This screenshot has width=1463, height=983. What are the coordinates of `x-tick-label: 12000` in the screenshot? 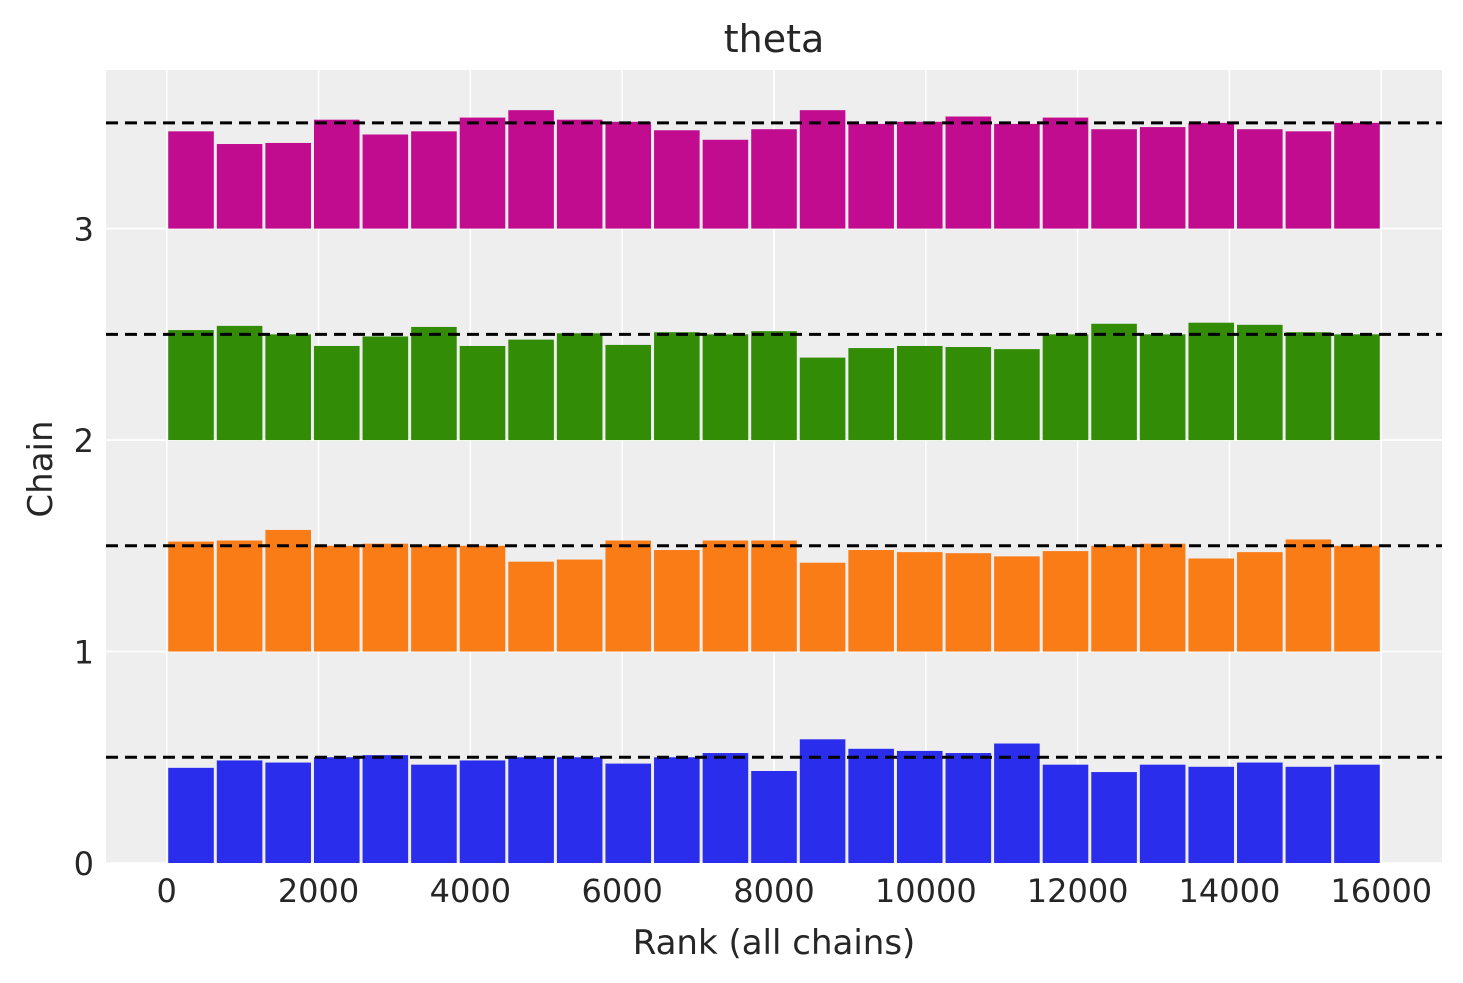 It's located at (1078, 891).